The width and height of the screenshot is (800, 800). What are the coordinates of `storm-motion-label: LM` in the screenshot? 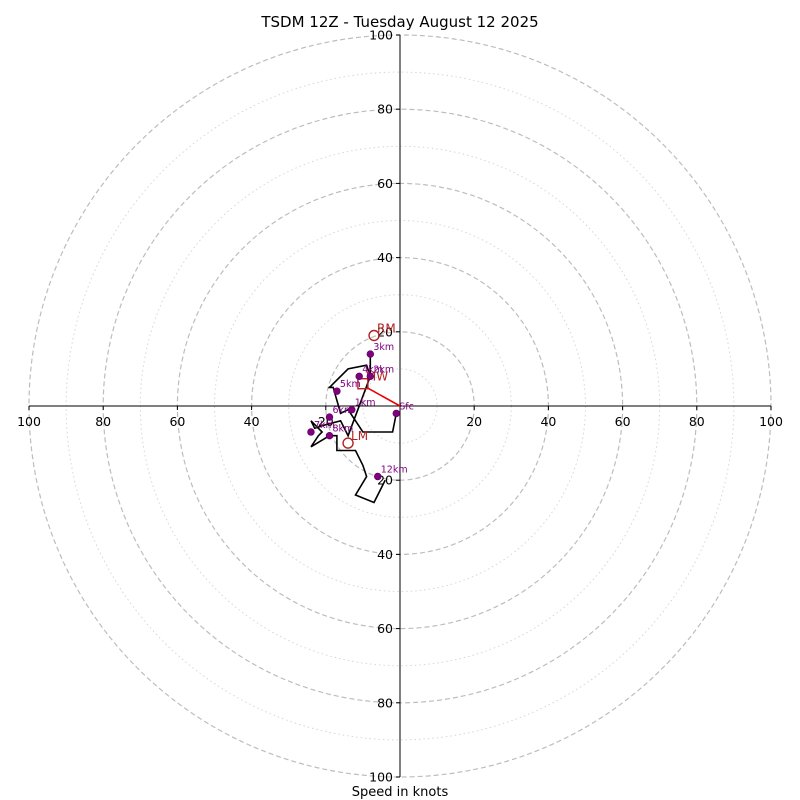 It's located at (359, 436).